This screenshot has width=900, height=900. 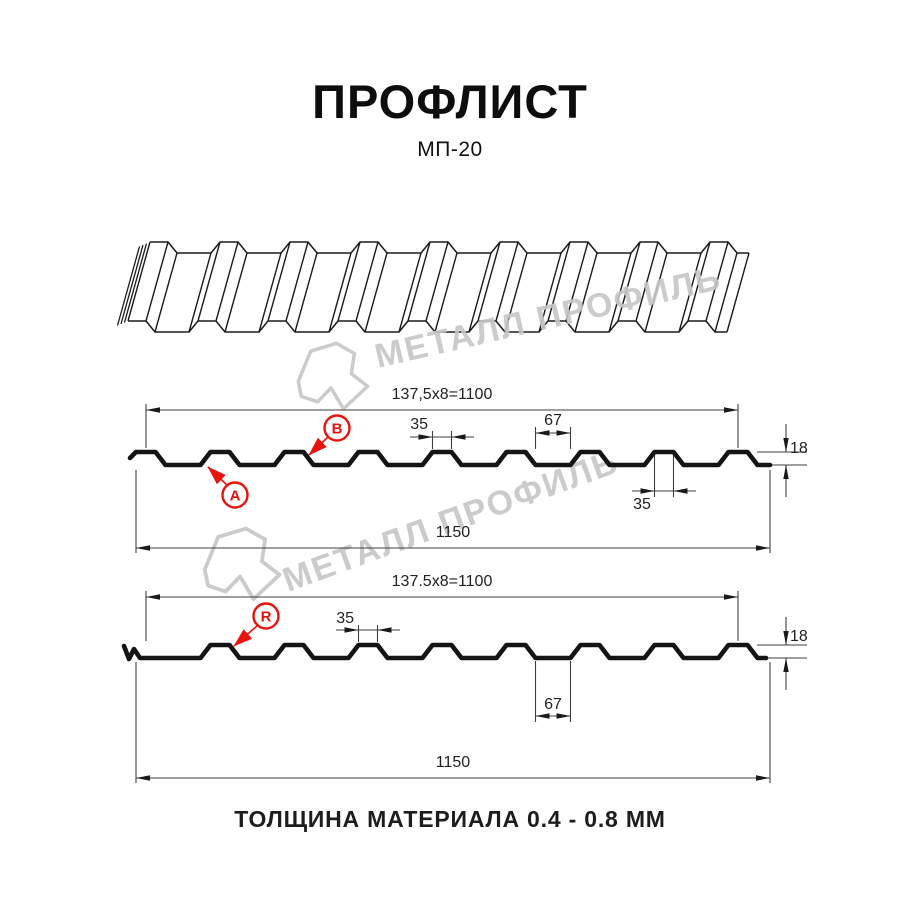 What do you see at coordinates (442, 581) in the screenshot?
I see `dim-pitch-bottom: 137.5x8=1100` at bounding box center [442, 581].